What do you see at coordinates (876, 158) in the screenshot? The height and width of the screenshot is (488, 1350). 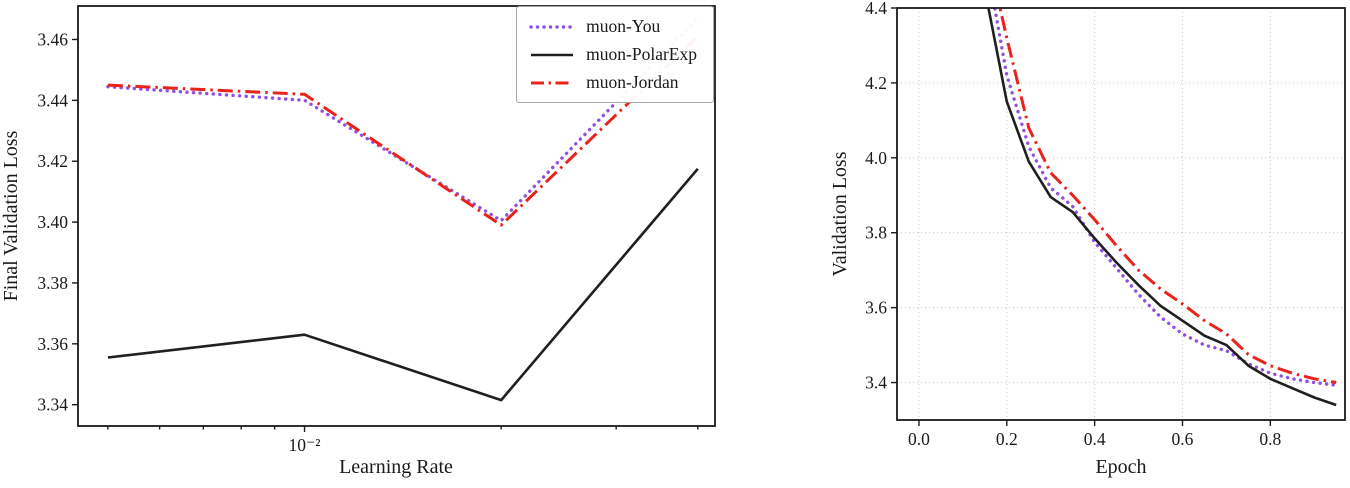 I see `y-tick-label: 4.0` at bounding box center [876, 158].